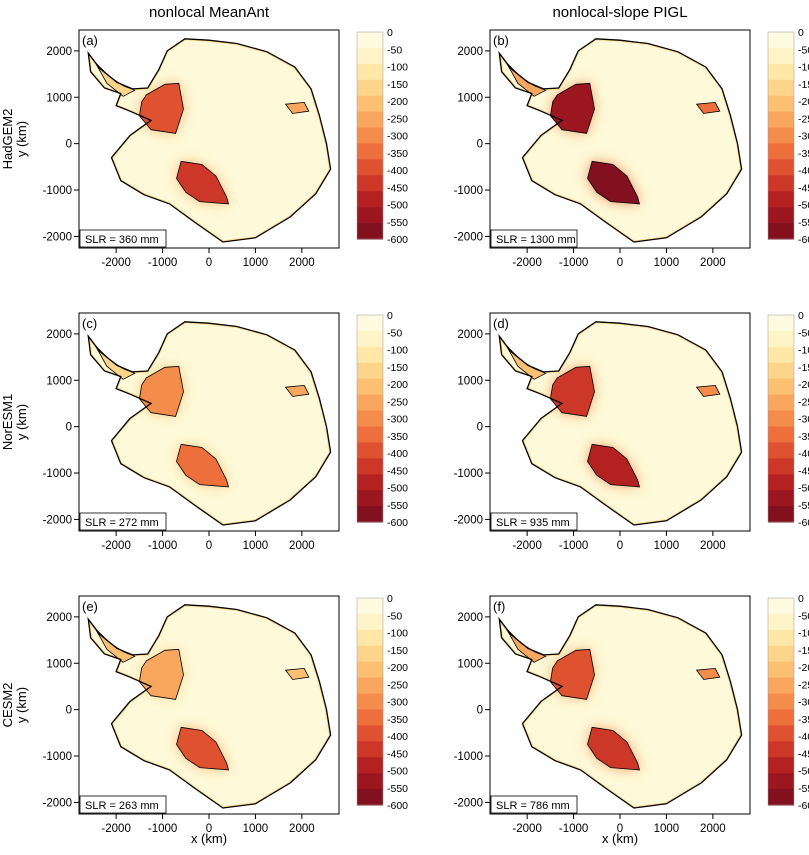 This screenshot has height=855, width=809. Describe the element at coordinates (89, 323) in the screenshot. I see `panel-label: (c)` at that location.